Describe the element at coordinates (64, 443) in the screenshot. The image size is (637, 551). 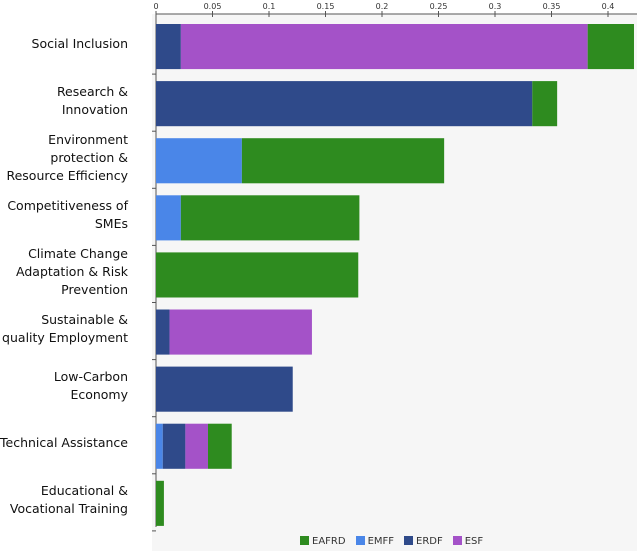
I see `category-label: Technical Assistance` at that location.